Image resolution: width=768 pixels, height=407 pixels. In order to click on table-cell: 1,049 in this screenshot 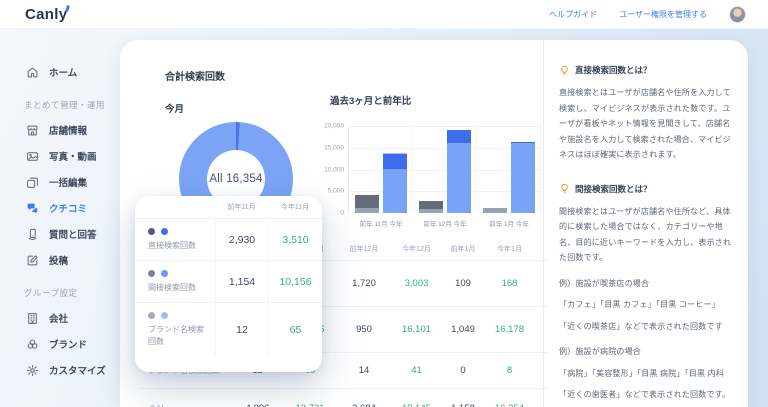, I will do `click(463, 329)`.